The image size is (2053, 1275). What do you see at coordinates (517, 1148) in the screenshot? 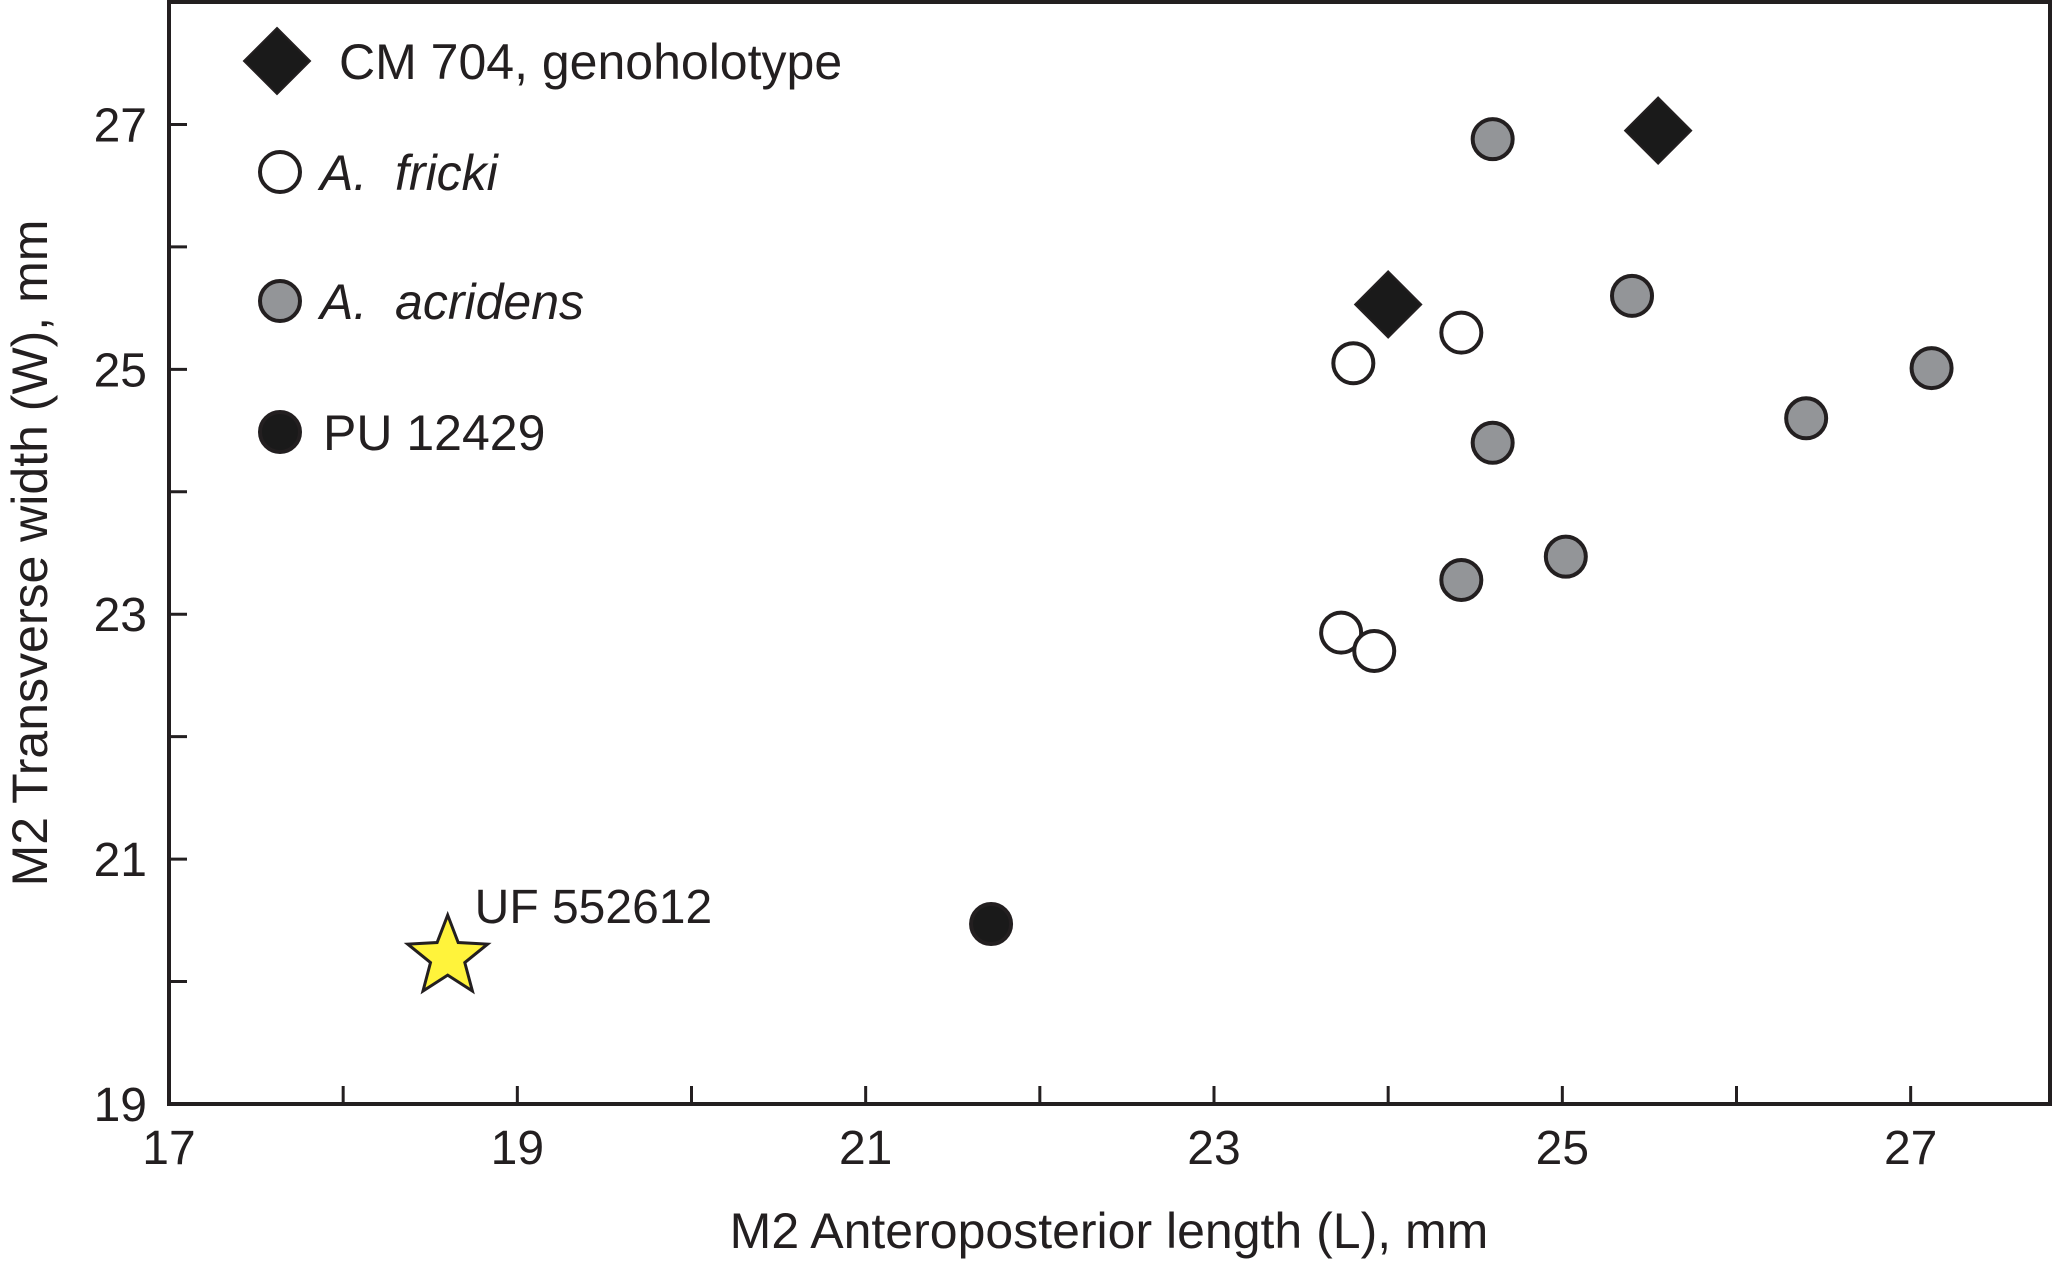
I see `x-tick-label: 19` at bounding box center [517, 1148].